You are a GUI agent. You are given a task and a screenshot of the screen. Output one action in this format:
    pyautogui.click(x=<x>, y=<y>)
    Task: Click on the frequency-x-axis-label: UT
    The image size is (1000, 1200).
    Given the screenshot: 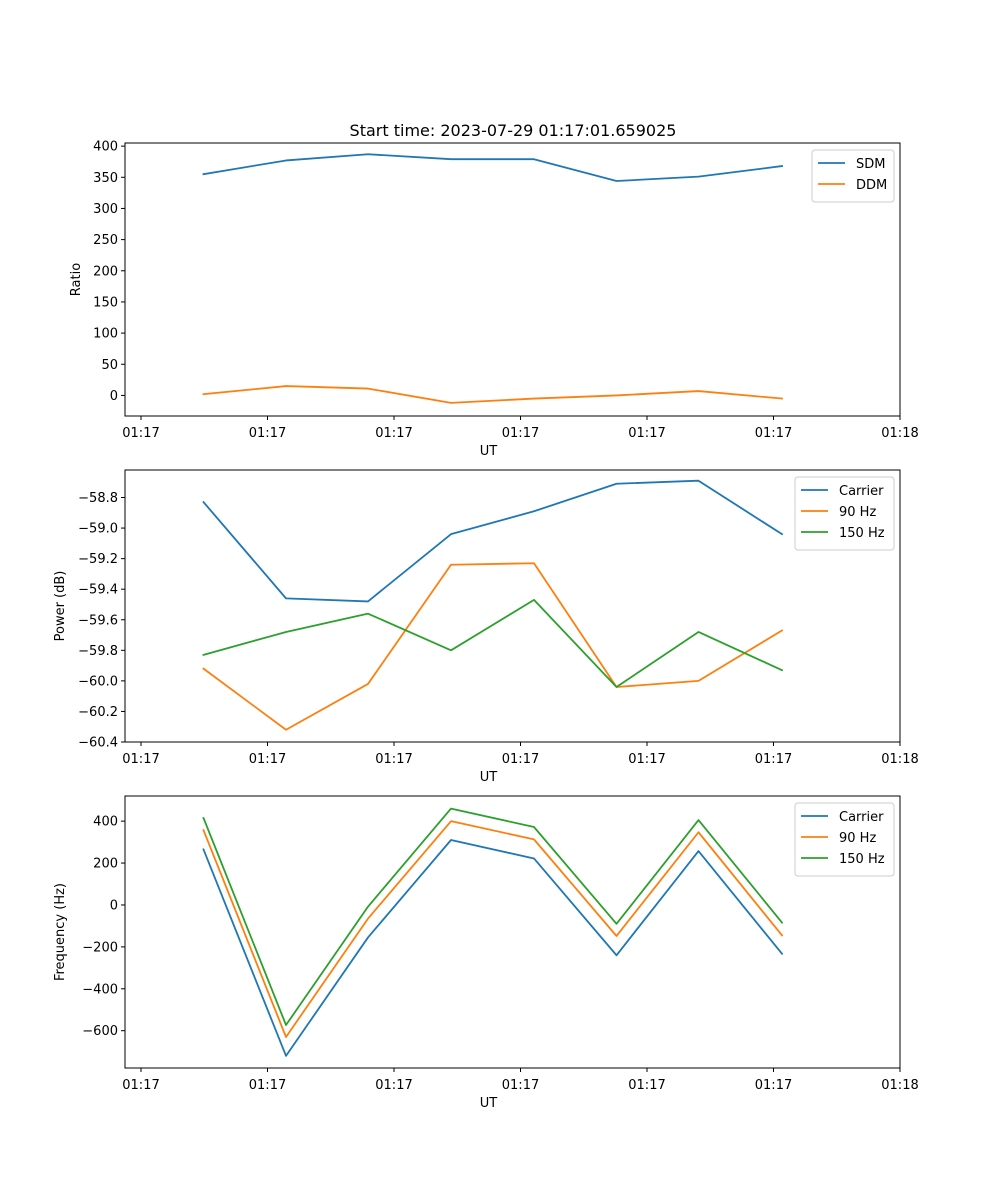 What is the action you would take?
    pyautogui.click(x=489, y=1103)
    